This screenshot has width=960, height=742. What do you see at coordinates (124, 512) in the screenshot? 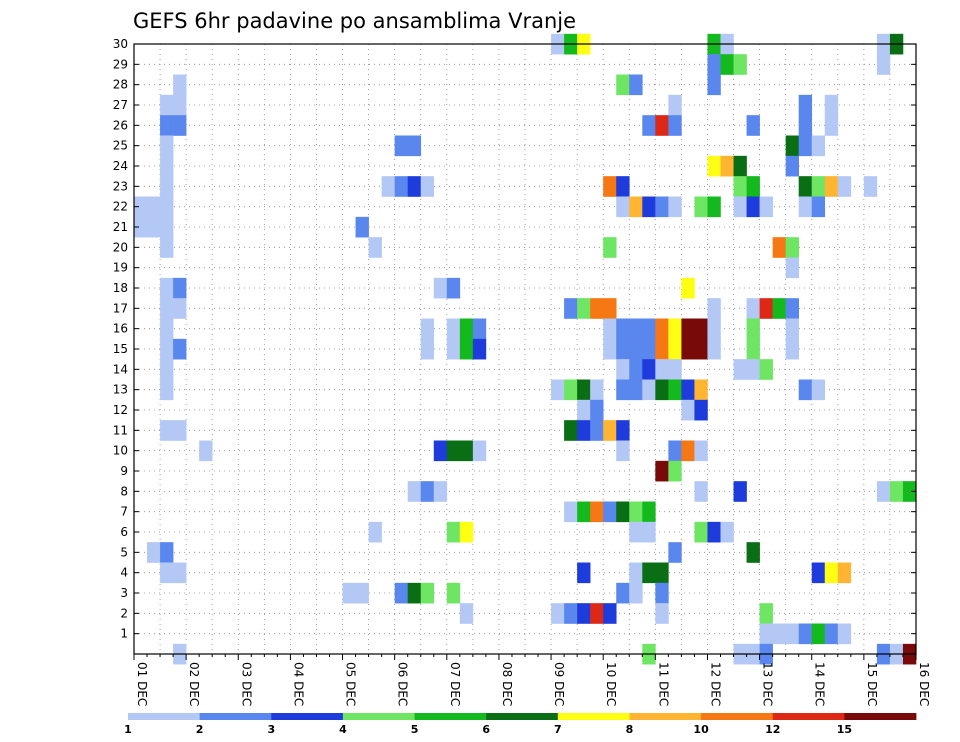
I see `y-tick-label: 7` at bounding box center [124, 512].